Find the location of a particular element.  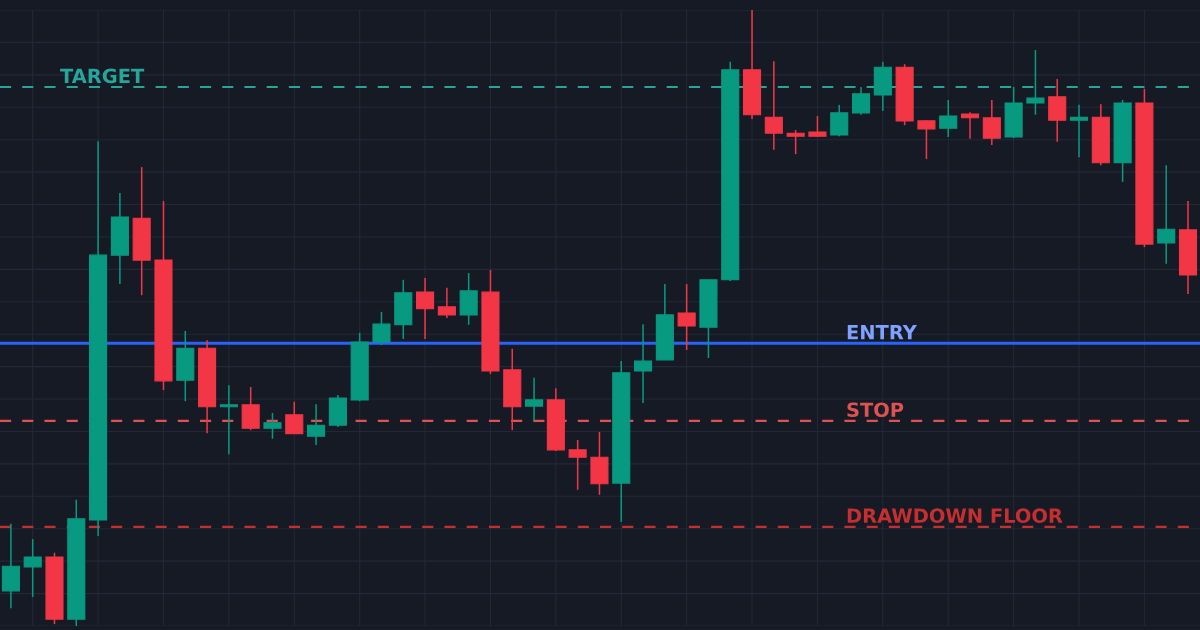

ref-line-label: DRAWDOWN FLOOR is located at coordinates (955, 516).